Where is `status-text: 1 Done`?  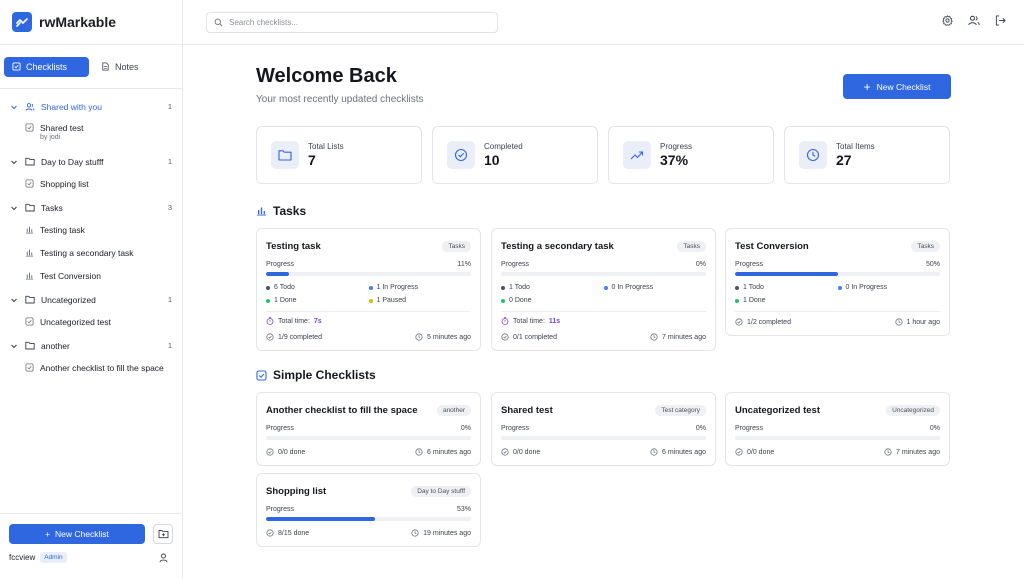
status-text: 1 Done is located at coordinates (754, 300).